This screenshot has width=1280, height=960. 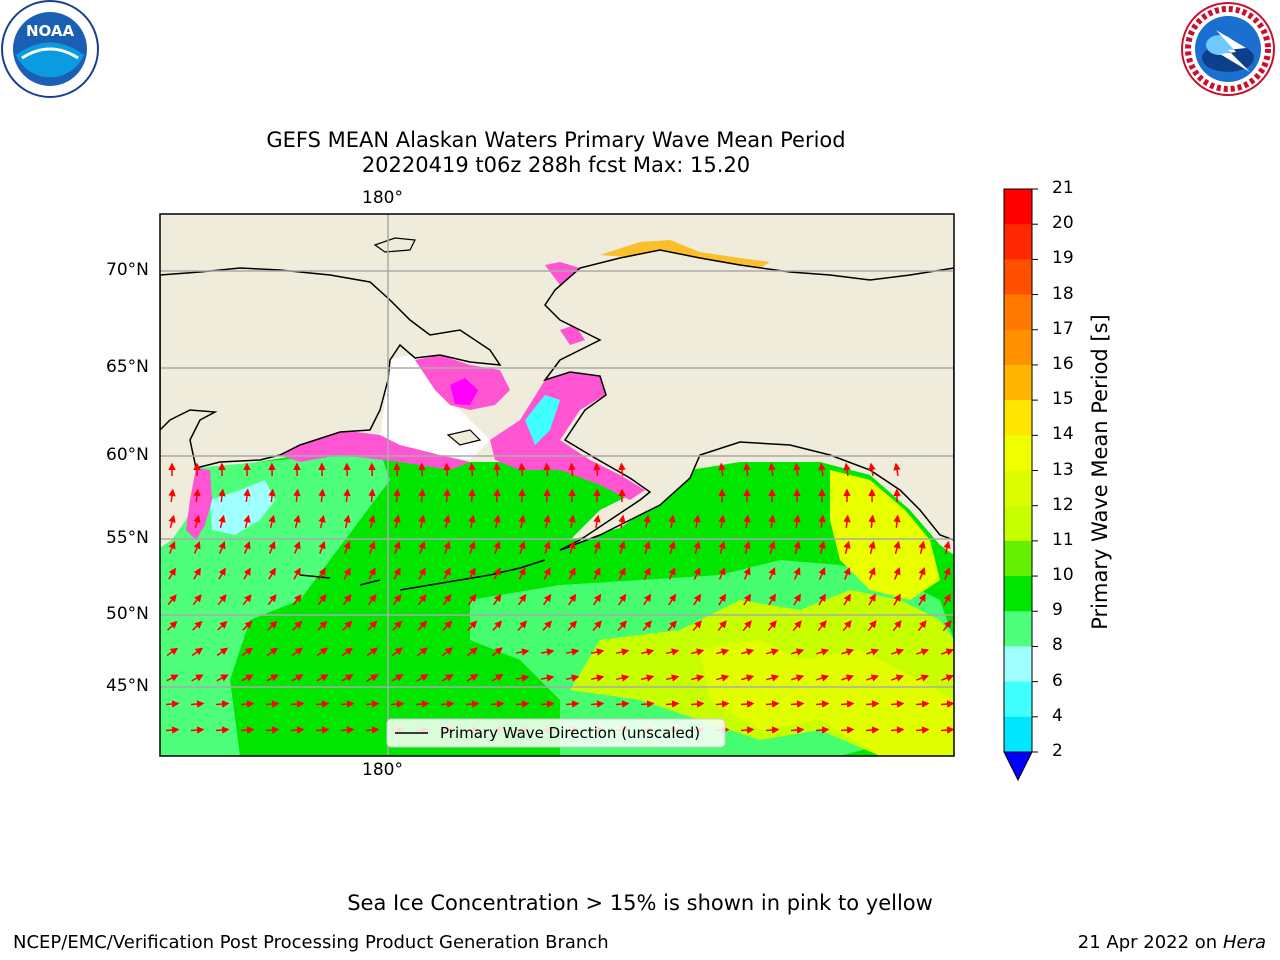 I want to click on colorbar-tick-label: 8, so click(x=1057, y=645).